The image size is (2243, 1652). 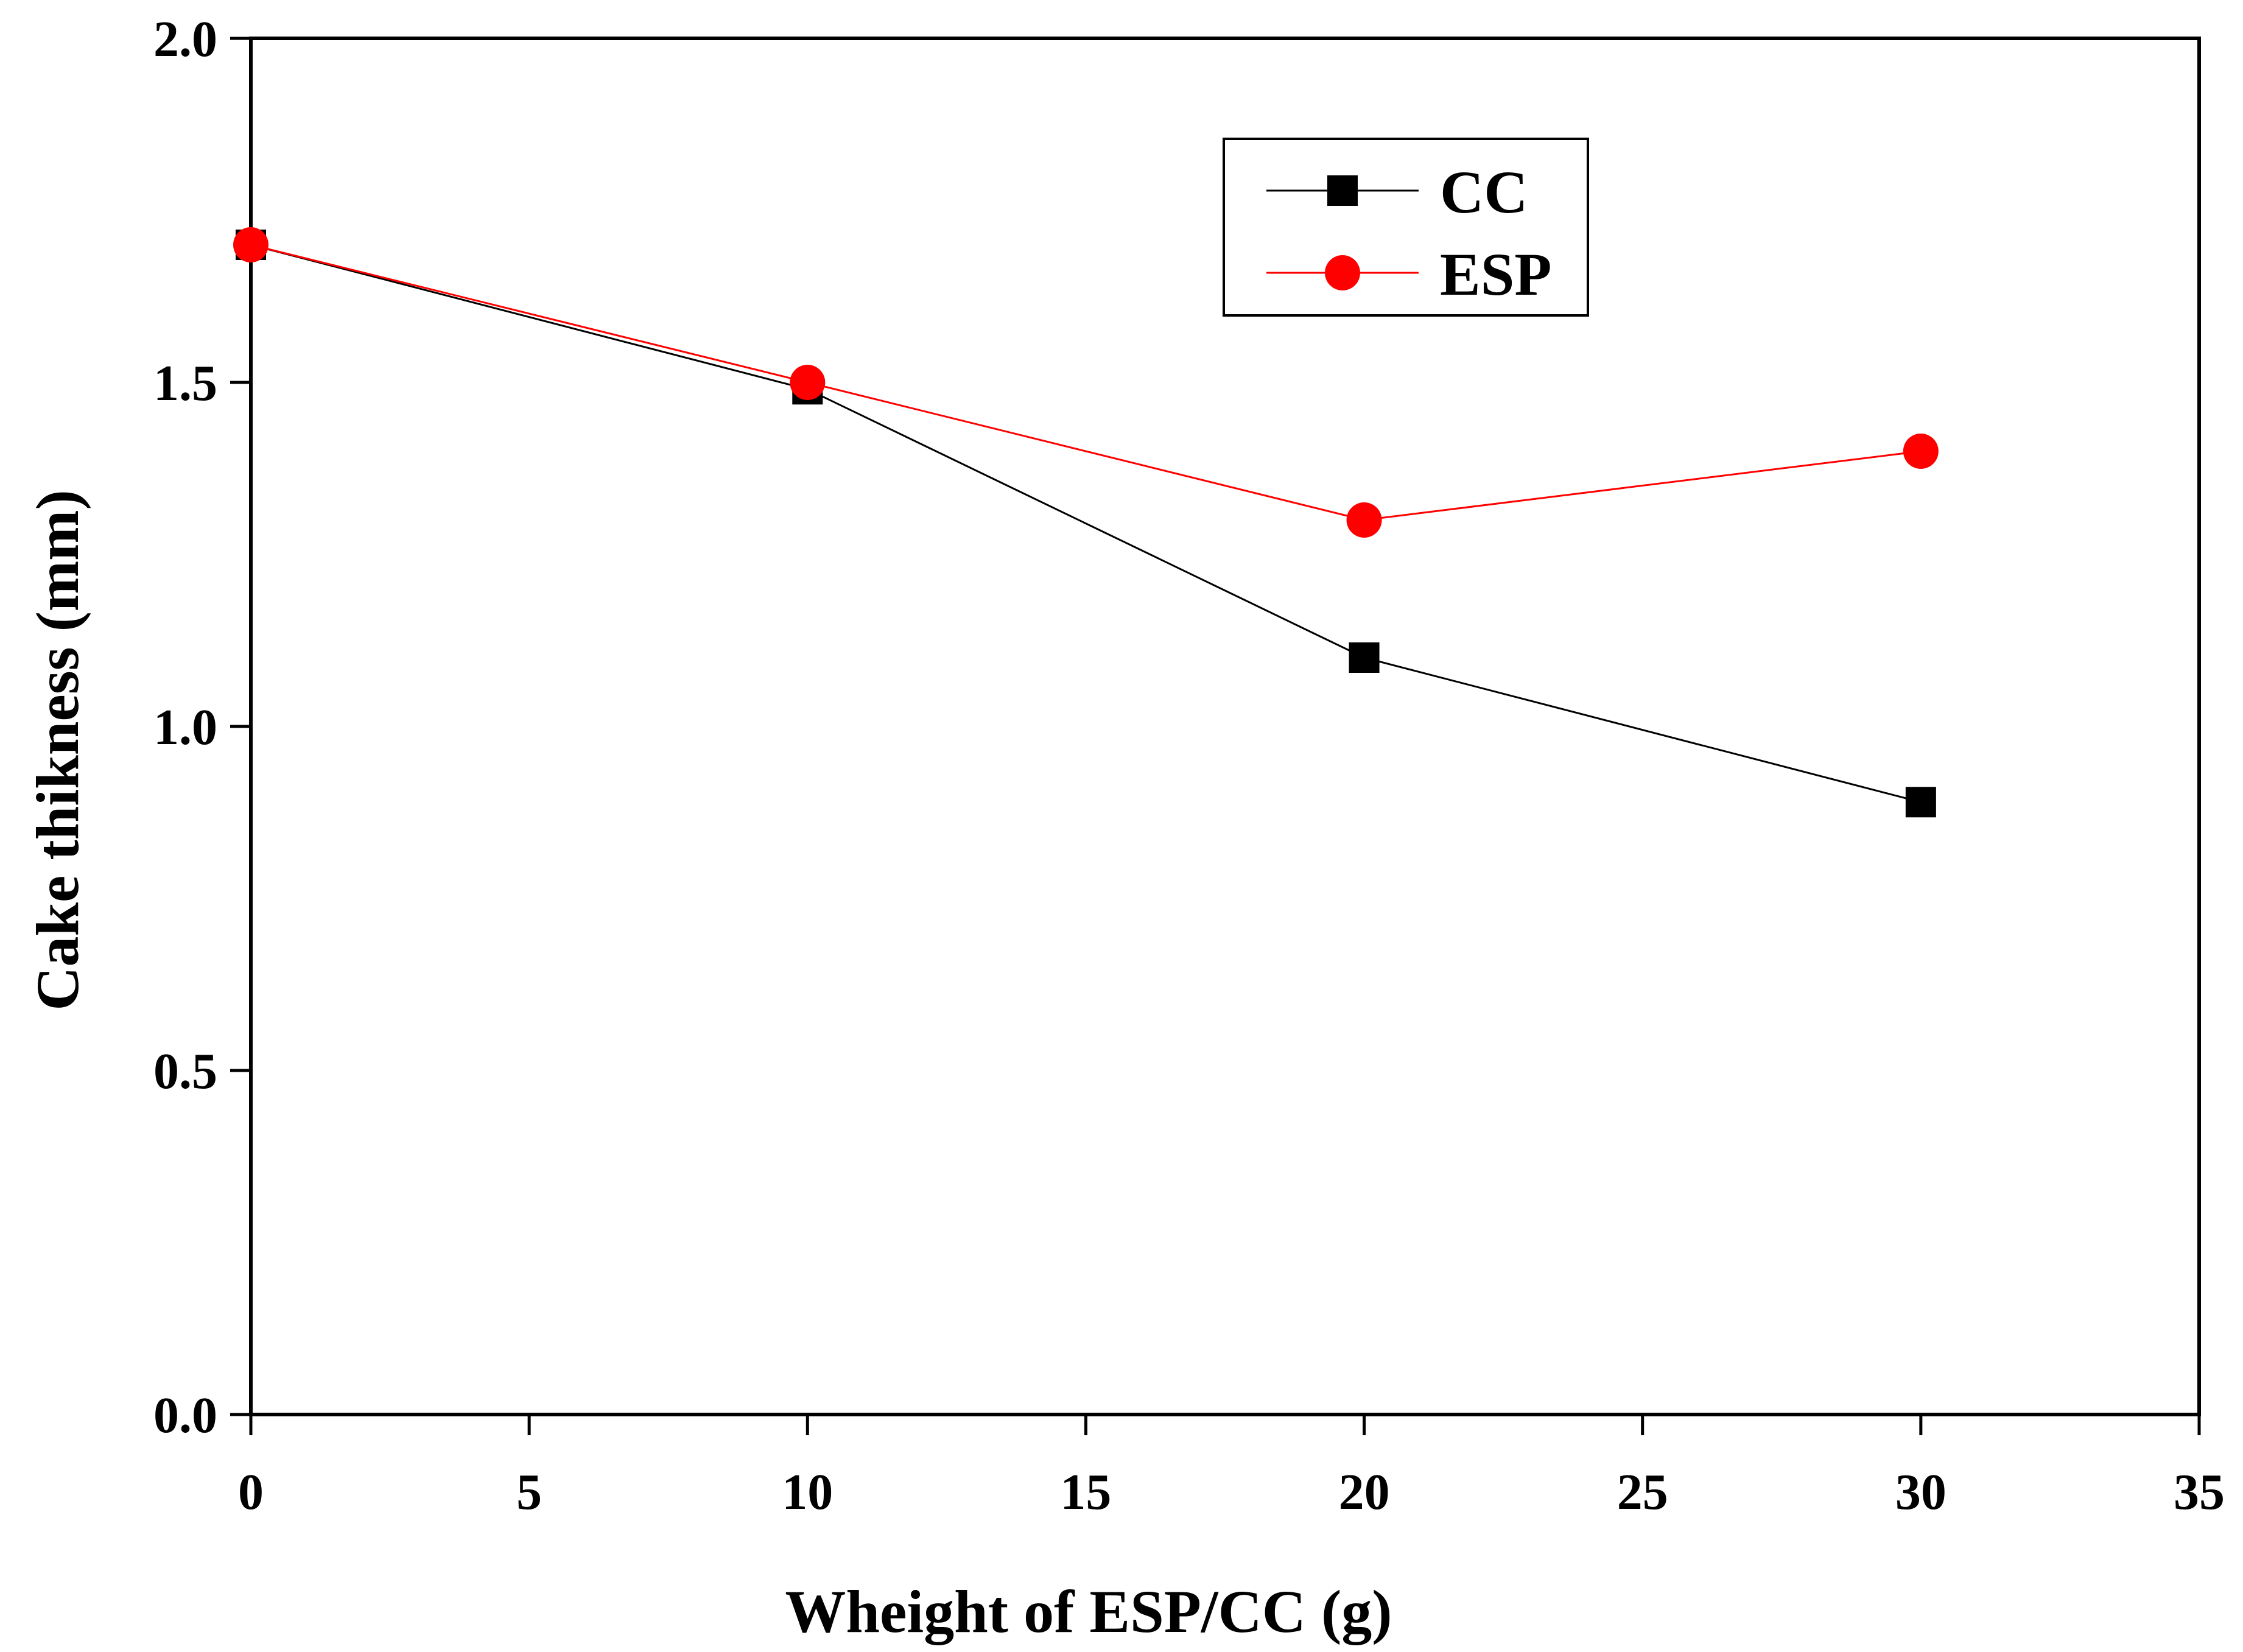 I want to click on legend: CC ESP, so click(x=1406, y=228).